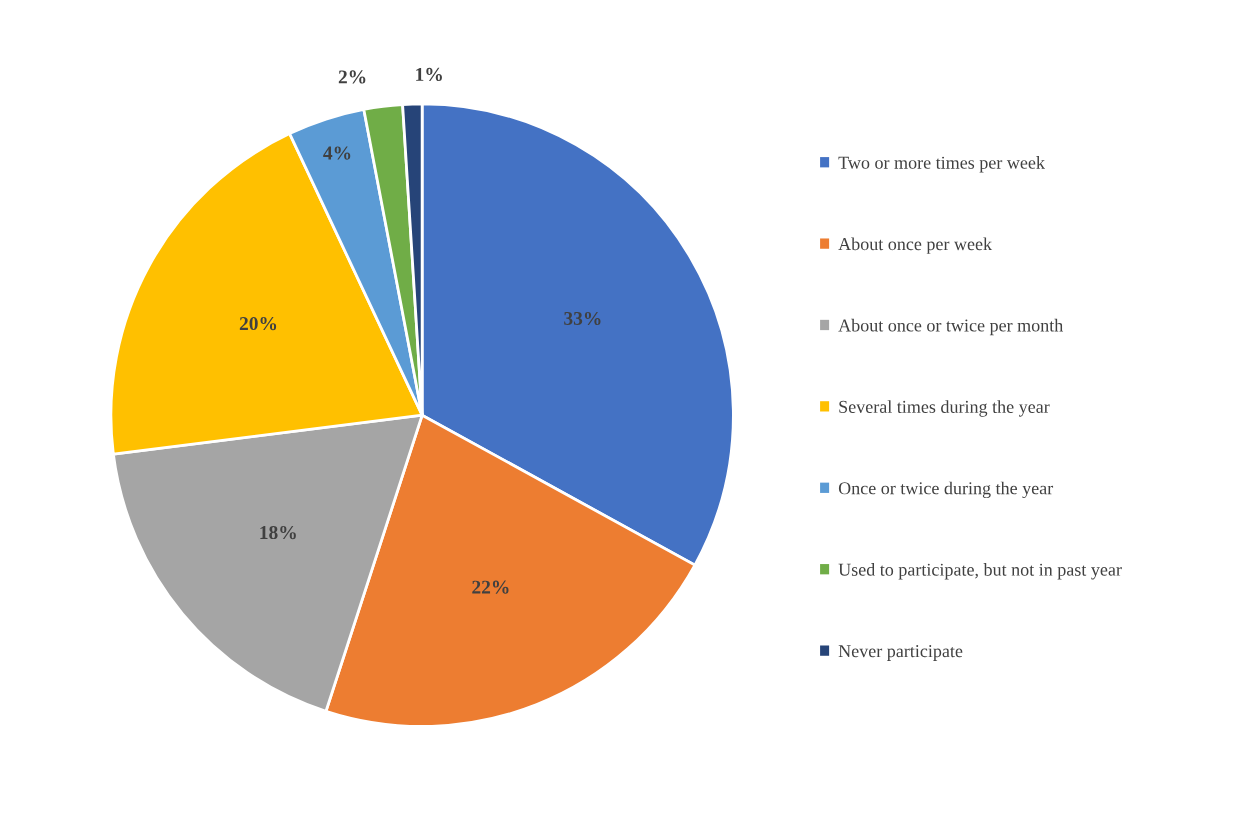 This screenshot has height=817, width=1256. I want to click on data-label: 33%, so click(582, 318).